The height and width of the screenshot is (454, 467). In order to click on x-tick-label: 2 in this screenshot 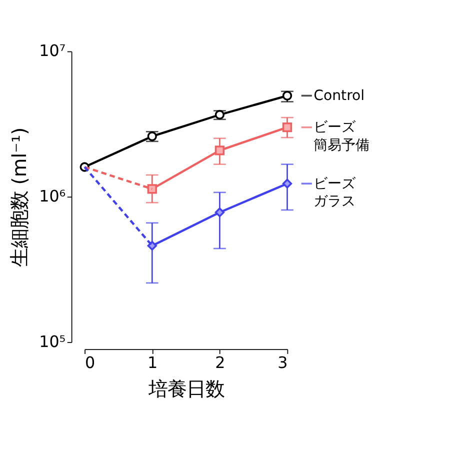, I will do `click(220, 362)`.